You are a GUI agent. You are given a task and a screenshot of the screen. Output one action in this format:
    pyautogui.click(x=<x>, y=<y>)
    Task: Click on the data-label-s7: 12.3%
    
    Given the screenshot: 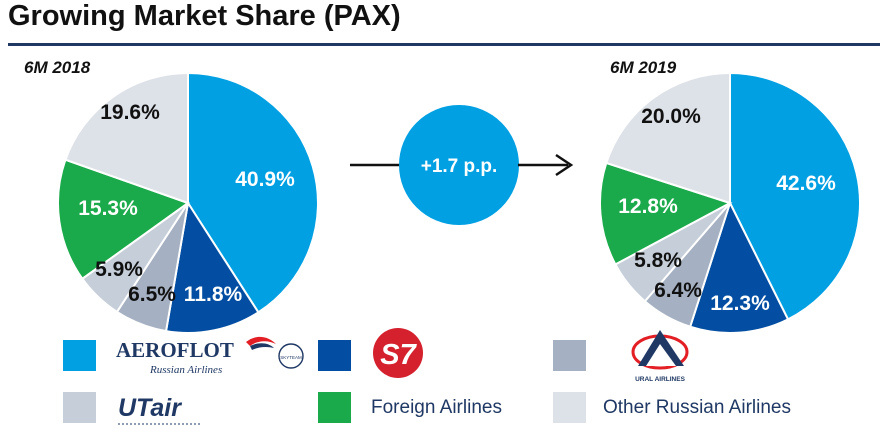 What is the action you would take?
    pyautogui.click(x=740, y=303)
    